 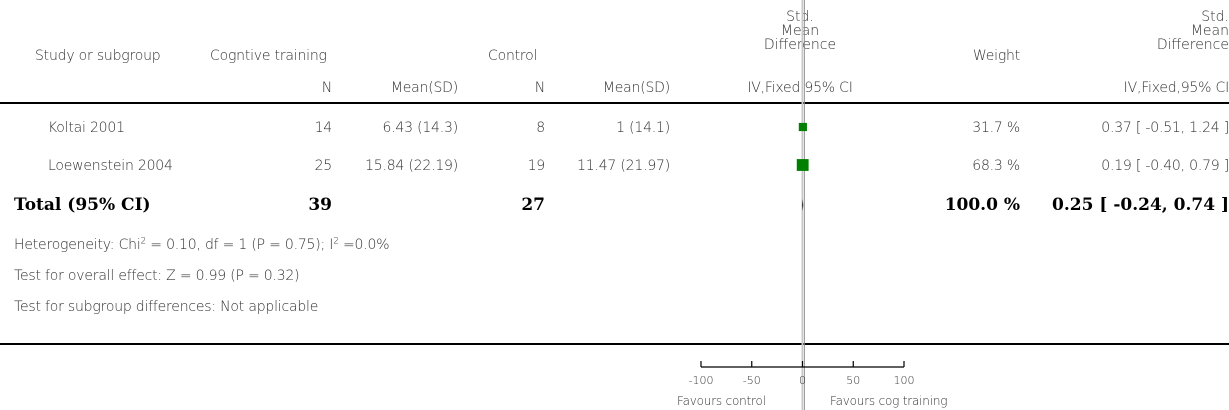 What do you see at coordinates (268, 56) in the screenshot?
I see `col-header-group1: Cogntive training` at bounding box center [268, 56].